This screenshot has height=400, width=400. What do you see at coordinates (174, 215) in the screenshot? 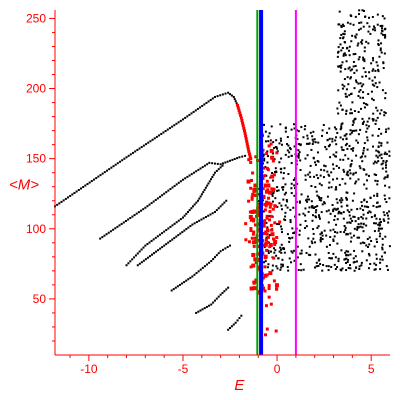
I see `series-3-black-branch` at bounding box center [174, 215].